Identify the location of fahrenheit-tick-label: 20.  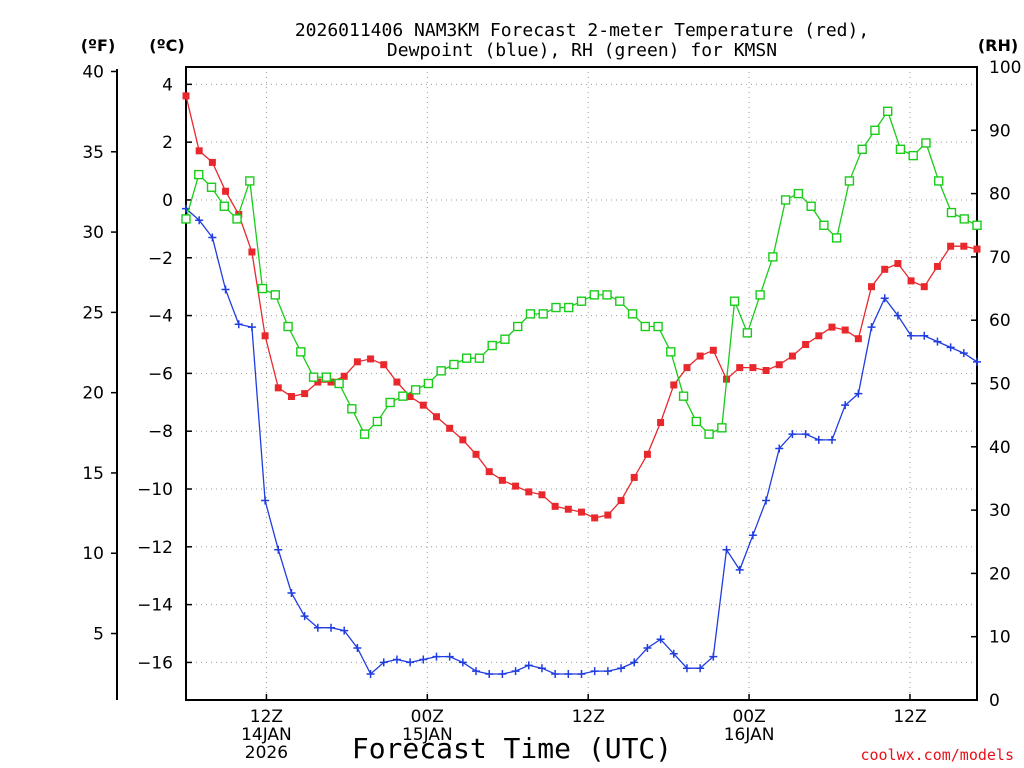
(93, 394).